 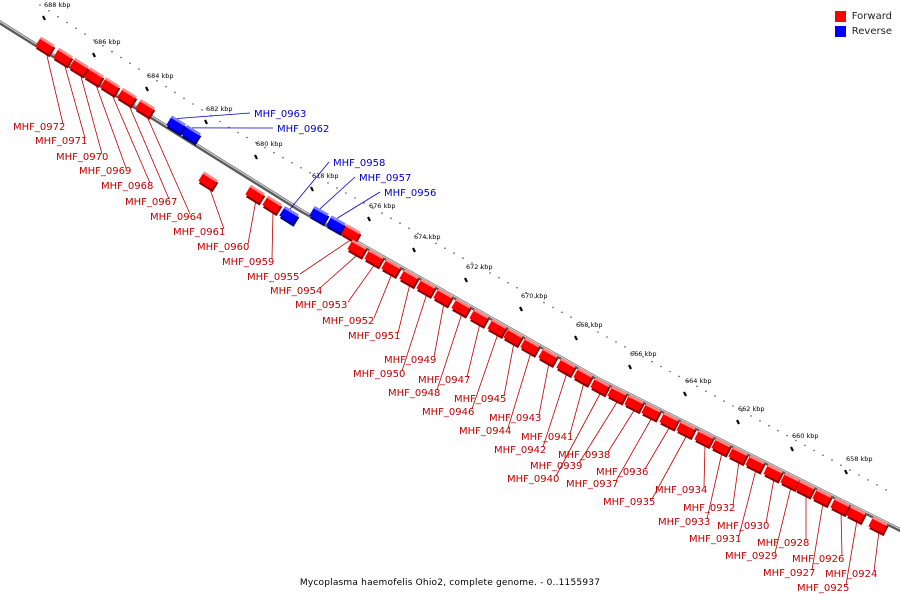 What do you see at coordinates (823, 588) in the screenshot?
I see `gene-label-MHF_0925: MHF_0925` at bounding box center [823, 588].